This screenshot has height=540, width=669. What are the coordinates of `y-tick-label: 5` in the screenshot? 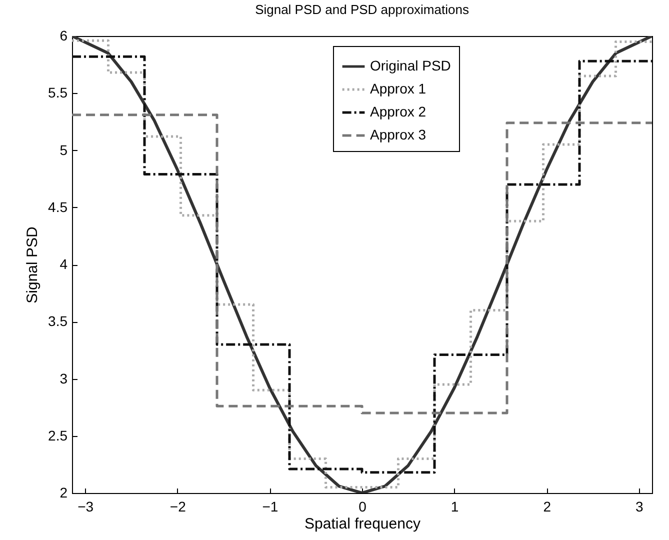 It's located at (64, 150).